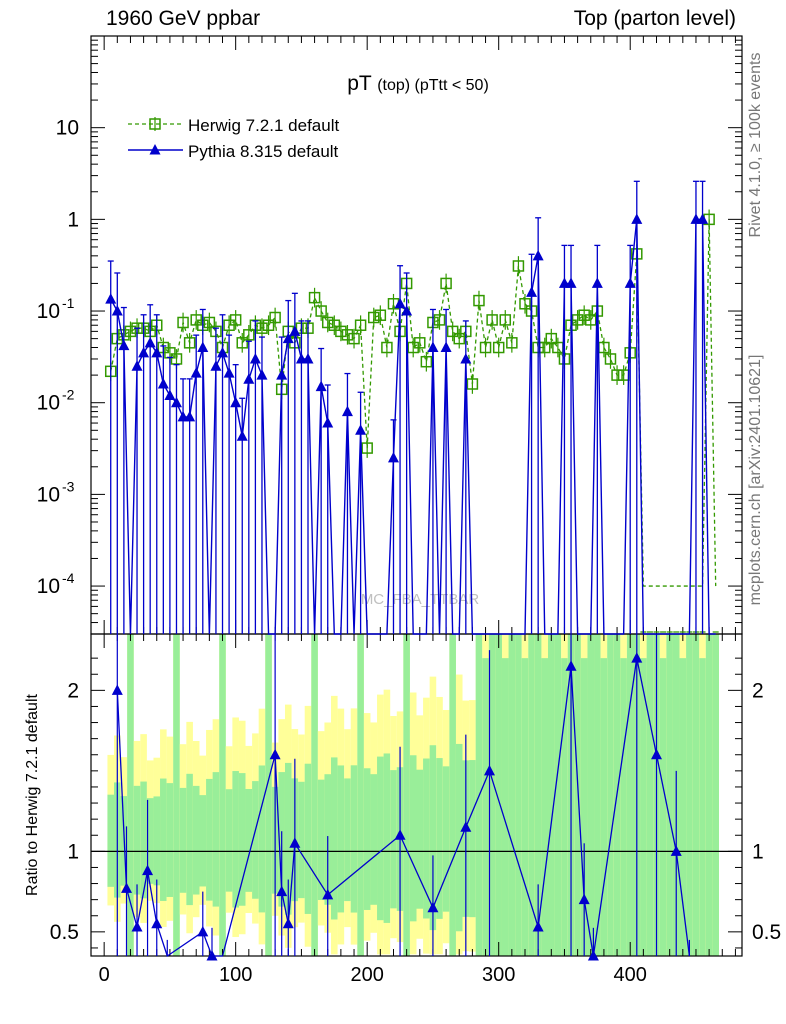  I want to click on y-tick-exponent: -2, so click(68, 395).